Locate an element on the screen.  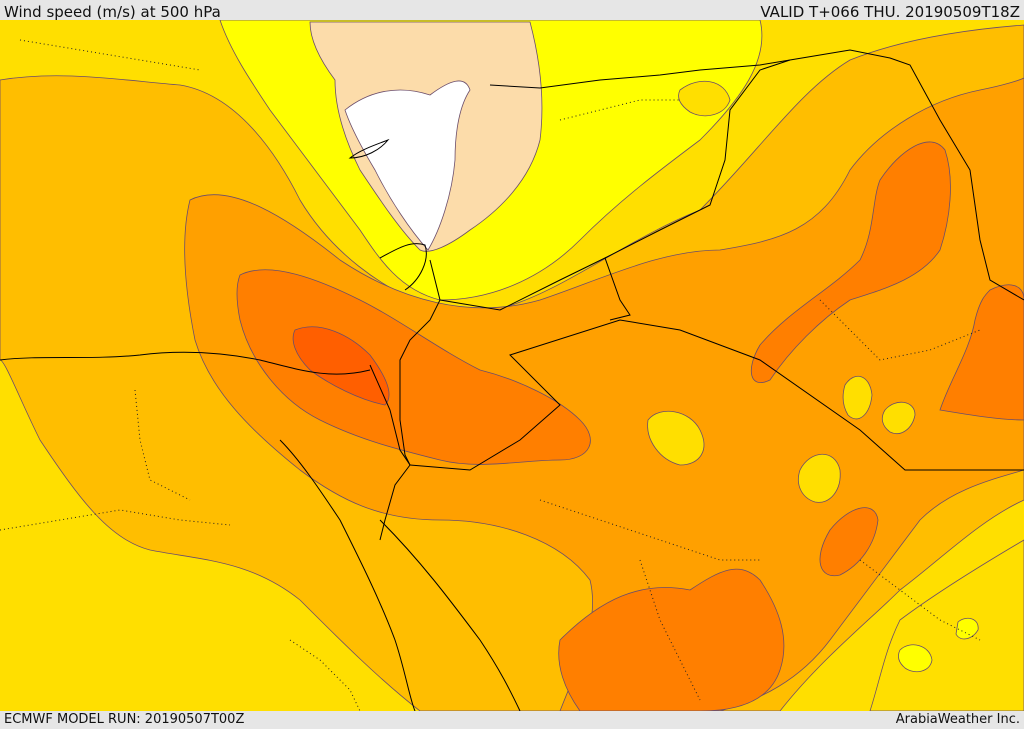
fill-level-7-region is located at coordinates (341, 366).